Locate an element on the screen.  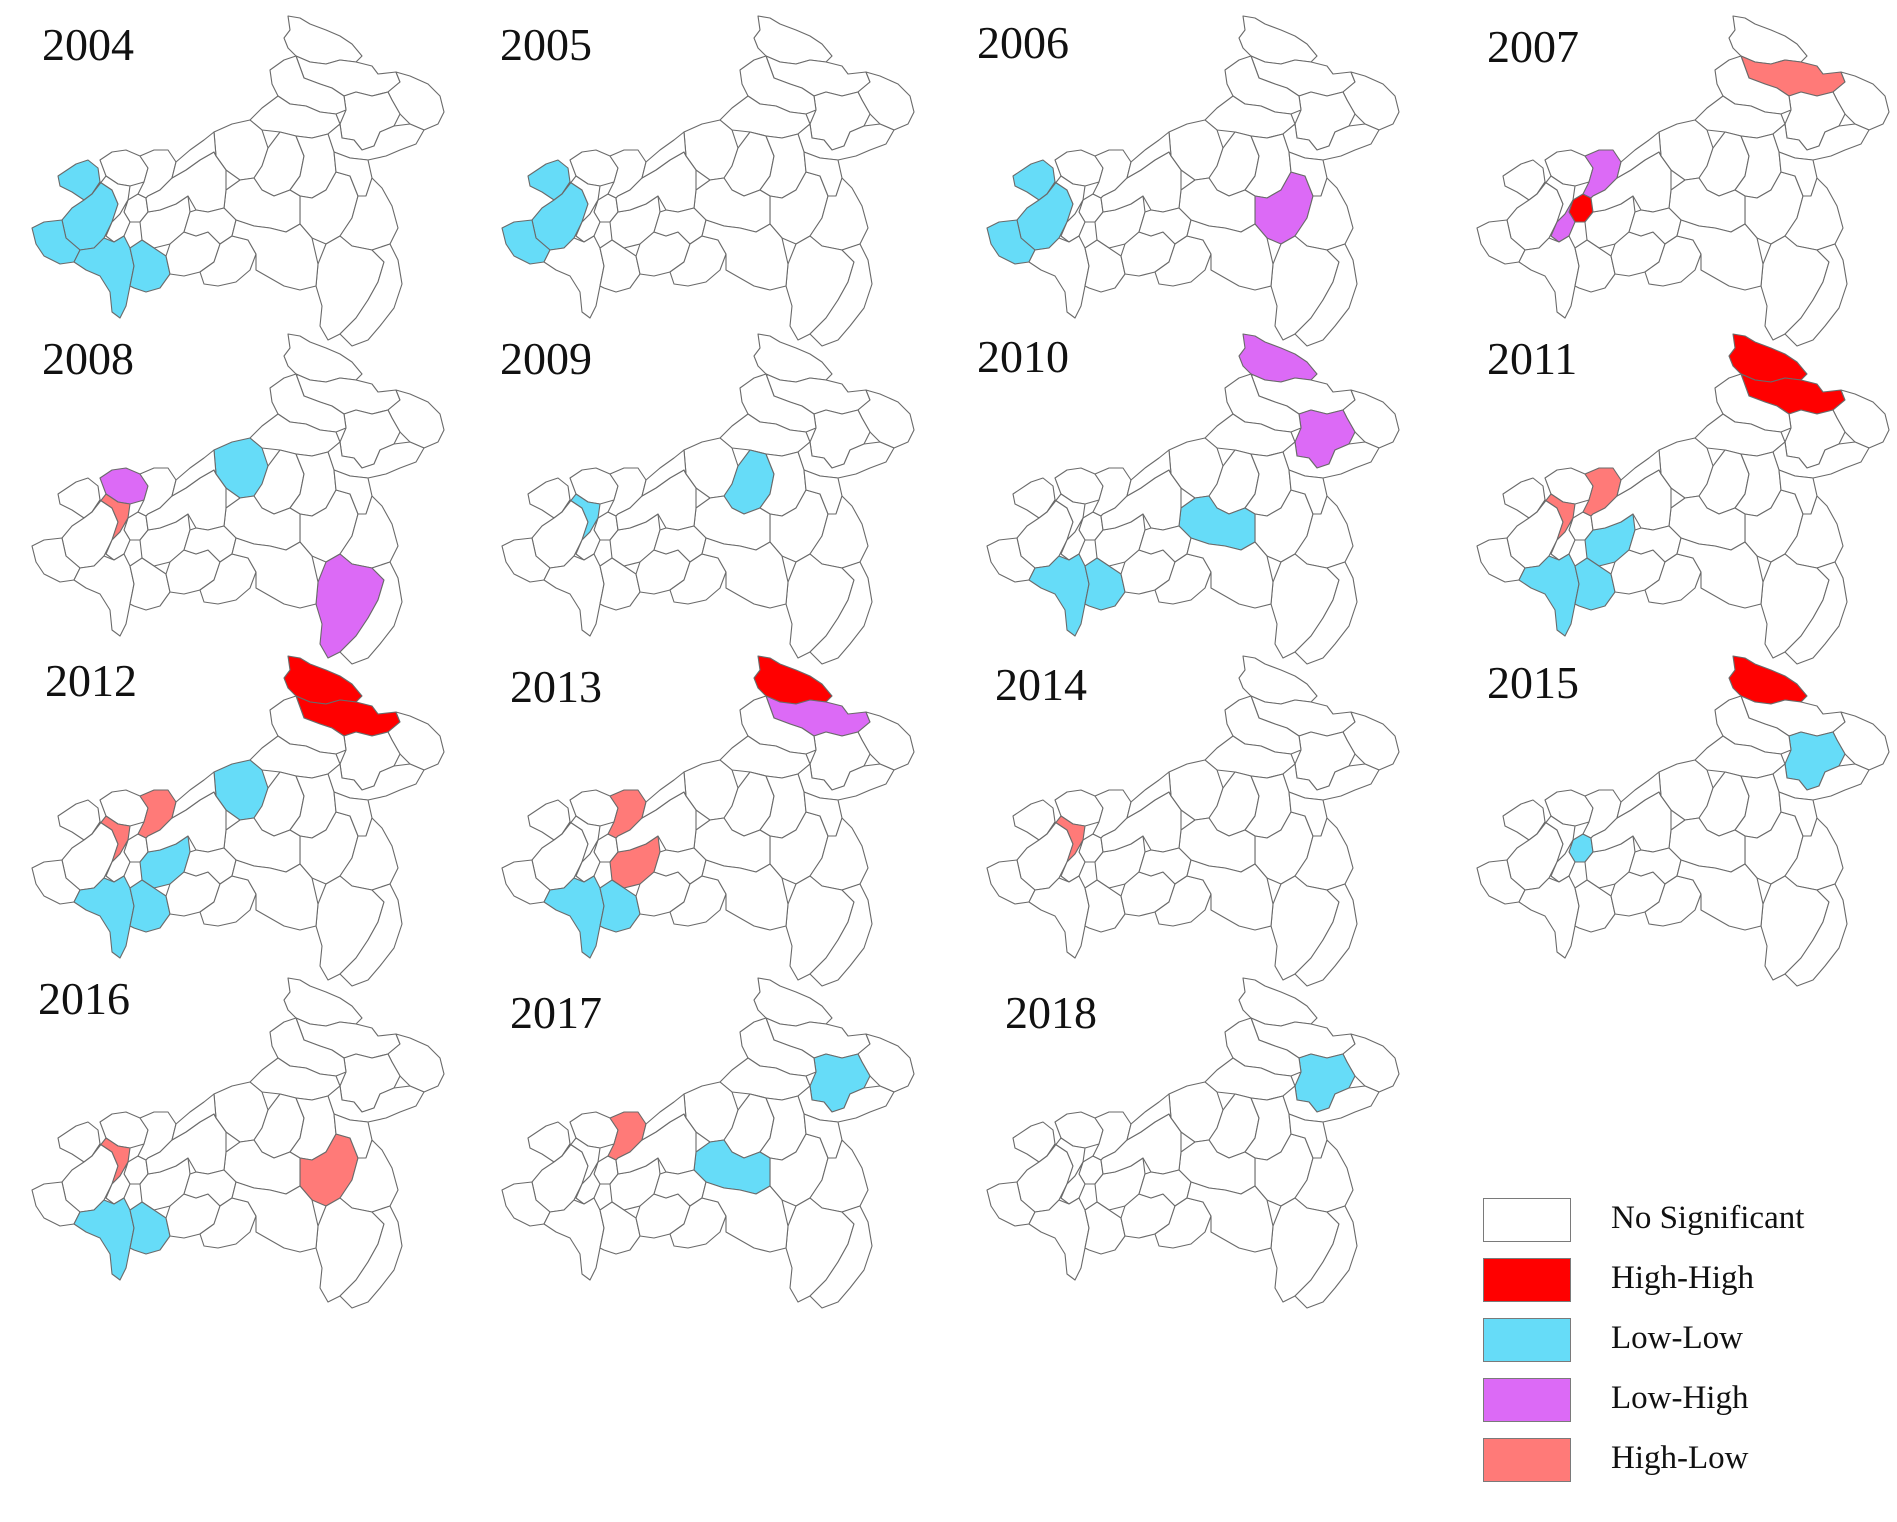
year-label: 2016 is located at coordinates (84, 998).